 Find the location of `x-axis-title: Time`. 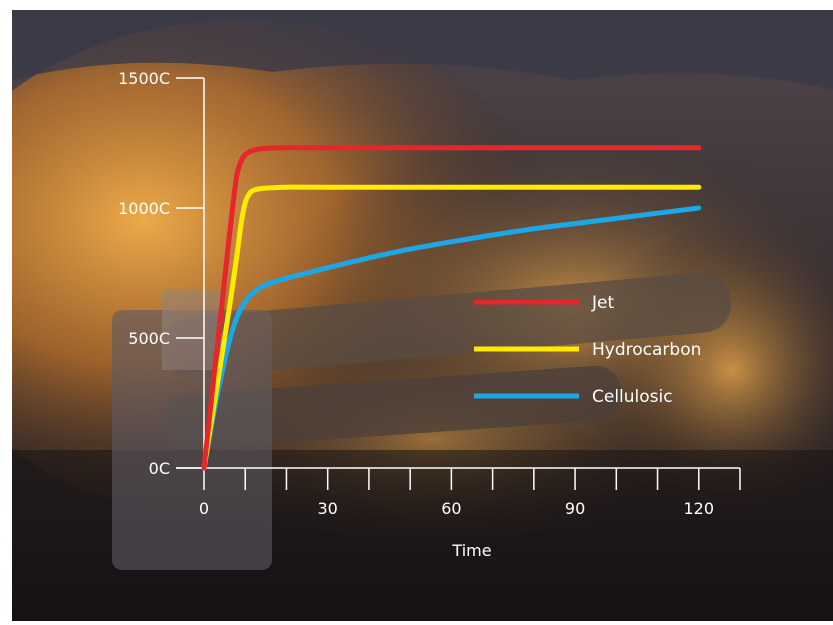

x-axis-title: Time is located at coordinates (471, 550).